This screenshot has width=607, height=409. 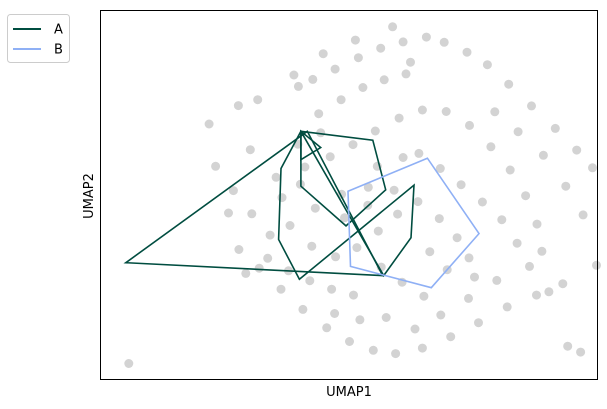 What do you see at coordinates (349, 392) in the screenshot?
I see `x-axis-title: UMAP1` at bounding box center [349, 392].